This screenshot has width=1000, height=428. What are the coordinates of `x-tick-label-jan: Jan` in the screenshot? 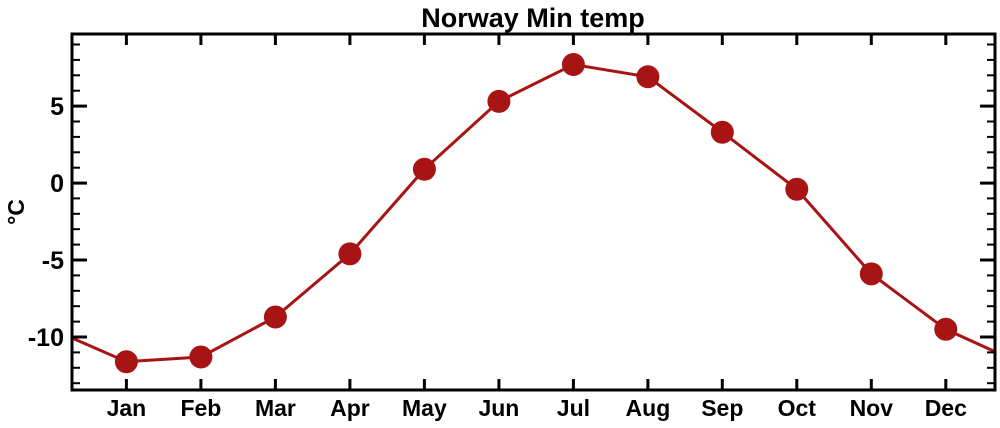 It's located at (127, 408).